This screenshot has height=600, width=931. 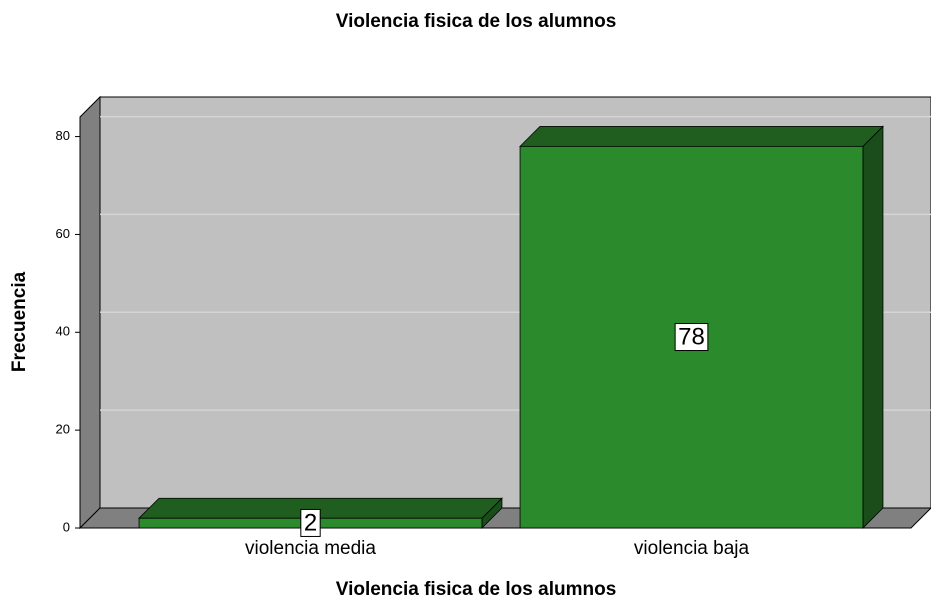 What do you see at coordinates (476, 21) in the screenshot?
I see `chart-title: Violencia fisica de los alumnos` at bounding box center [476, 21].